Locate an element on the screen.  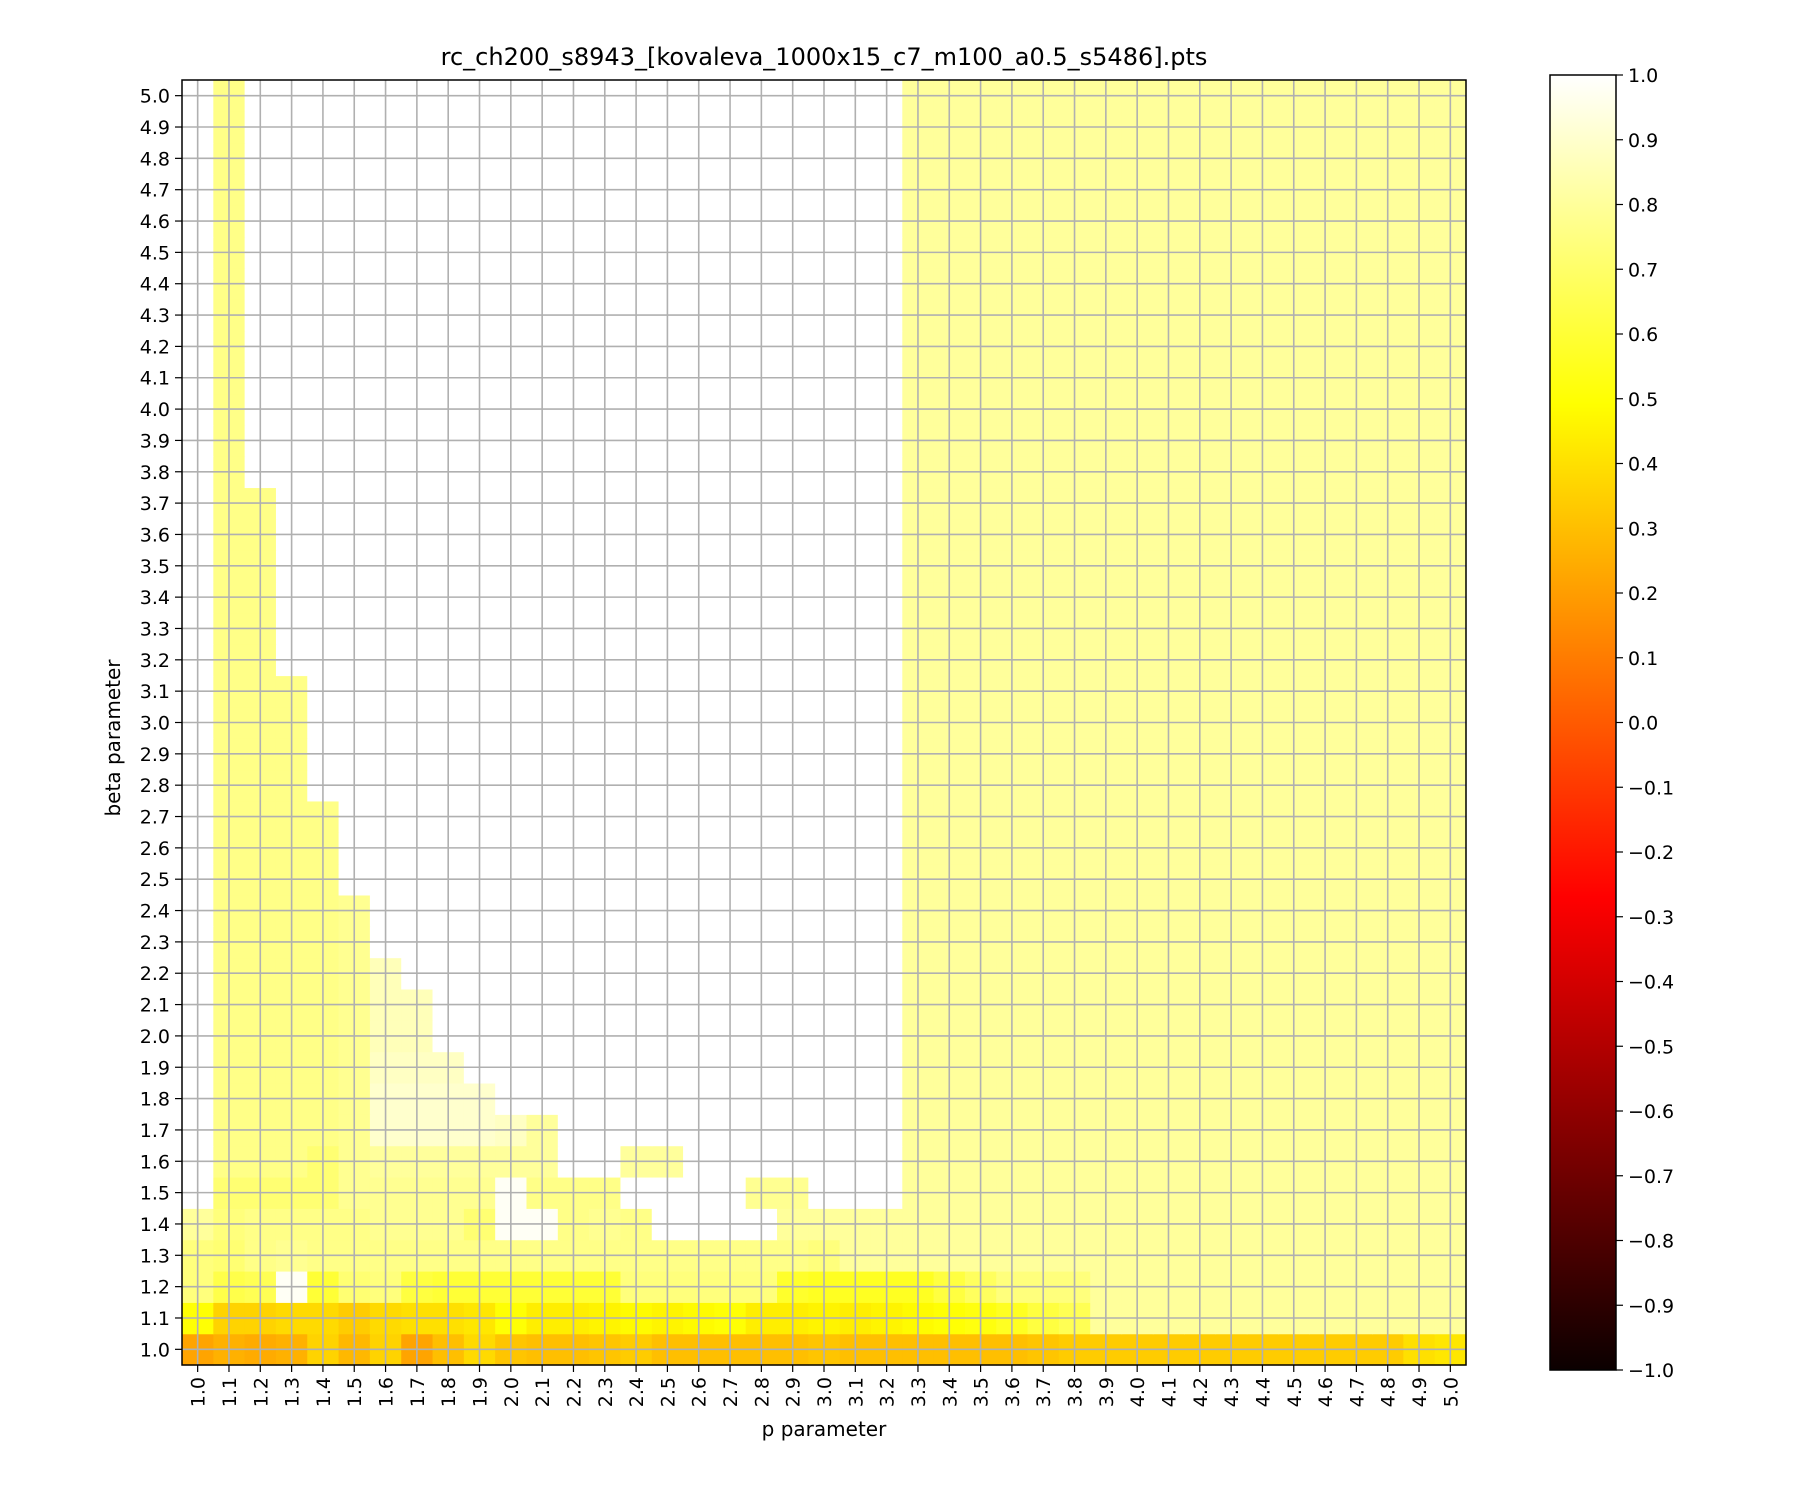
y-tick-label: 4.9 is located at coordinates (155, 128).